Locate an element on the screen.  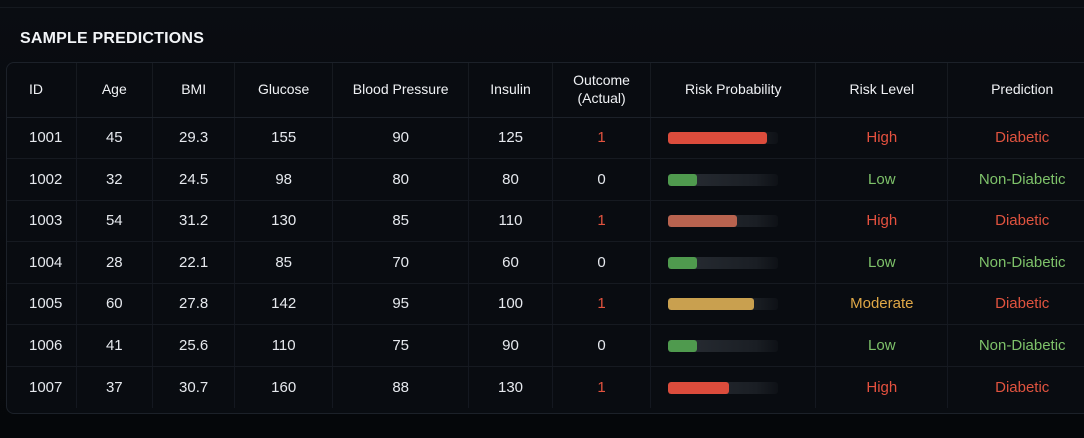
column-header-glucose: Glucose is located at coordinates (283, 90).